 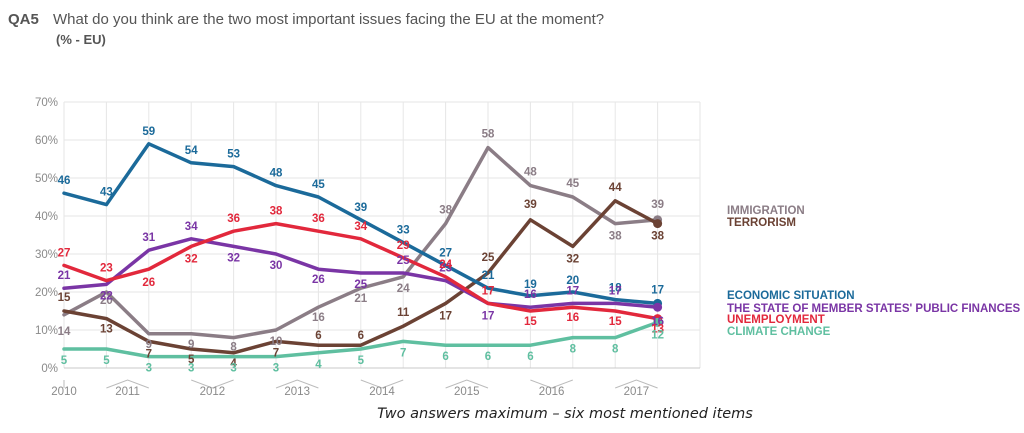 What do you see at coordinates (776, 320) in the screenshot?
I see `series-name-label: UNEMPLOYMENT` at bounding box center [776, 320].